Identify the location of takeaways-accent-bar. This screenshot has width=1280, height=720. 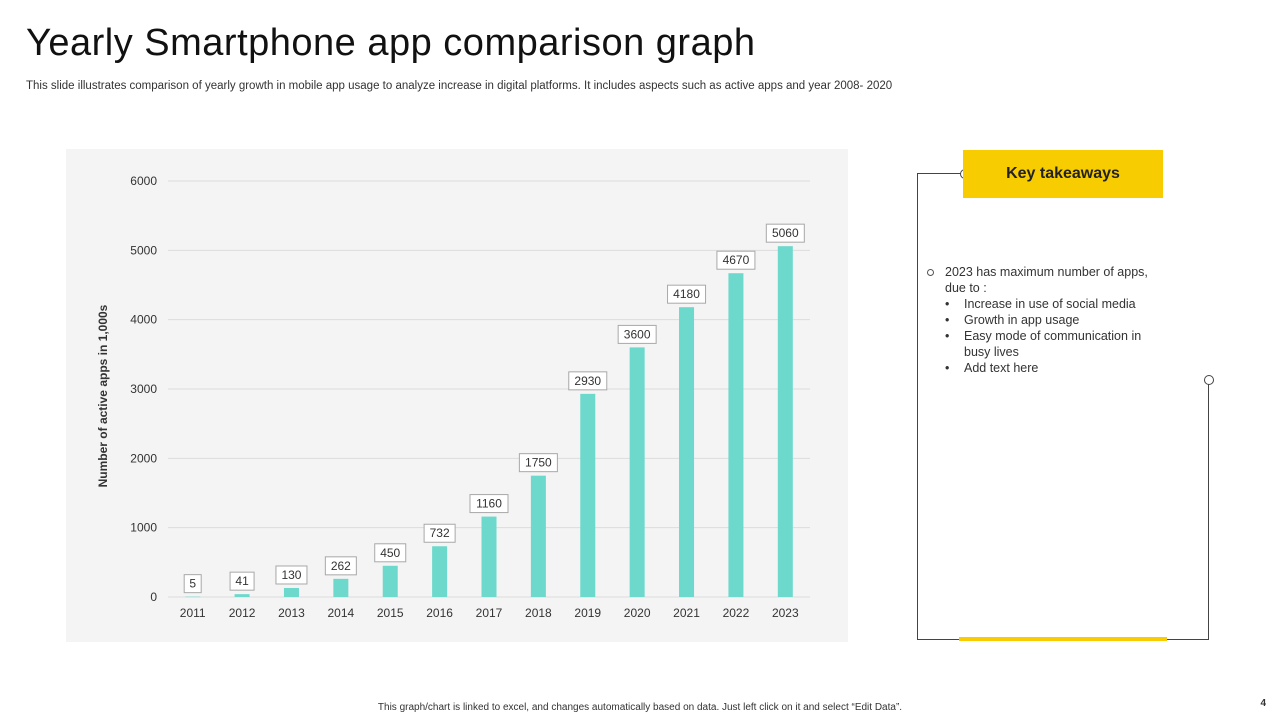
(1063, 639).